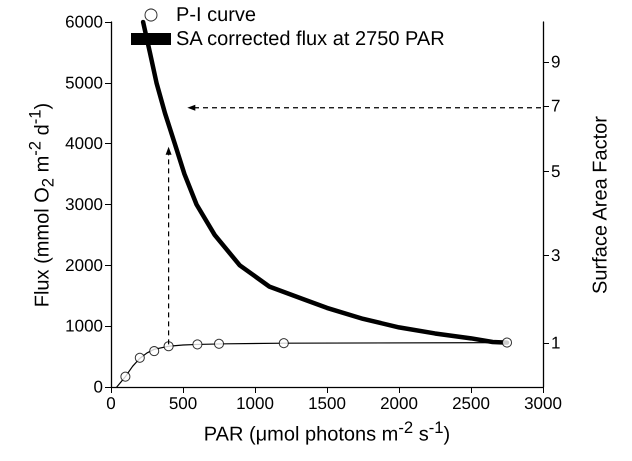  Describe the element at coordinates (255, 403) in the screenshot. I see `x-tick-label: 1000` at that location.